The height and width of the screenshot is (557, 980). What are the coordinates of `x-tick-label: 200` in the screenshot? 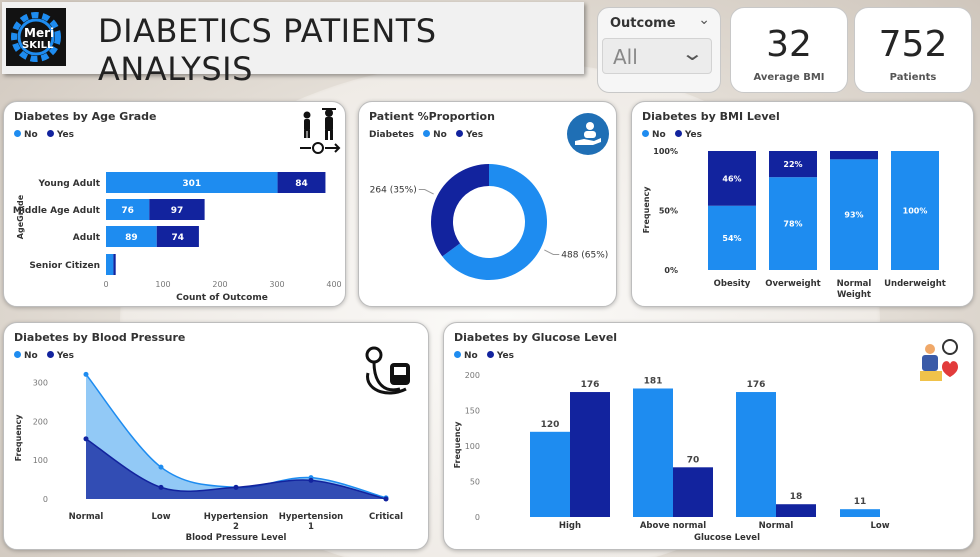 It's located at (219, 284).